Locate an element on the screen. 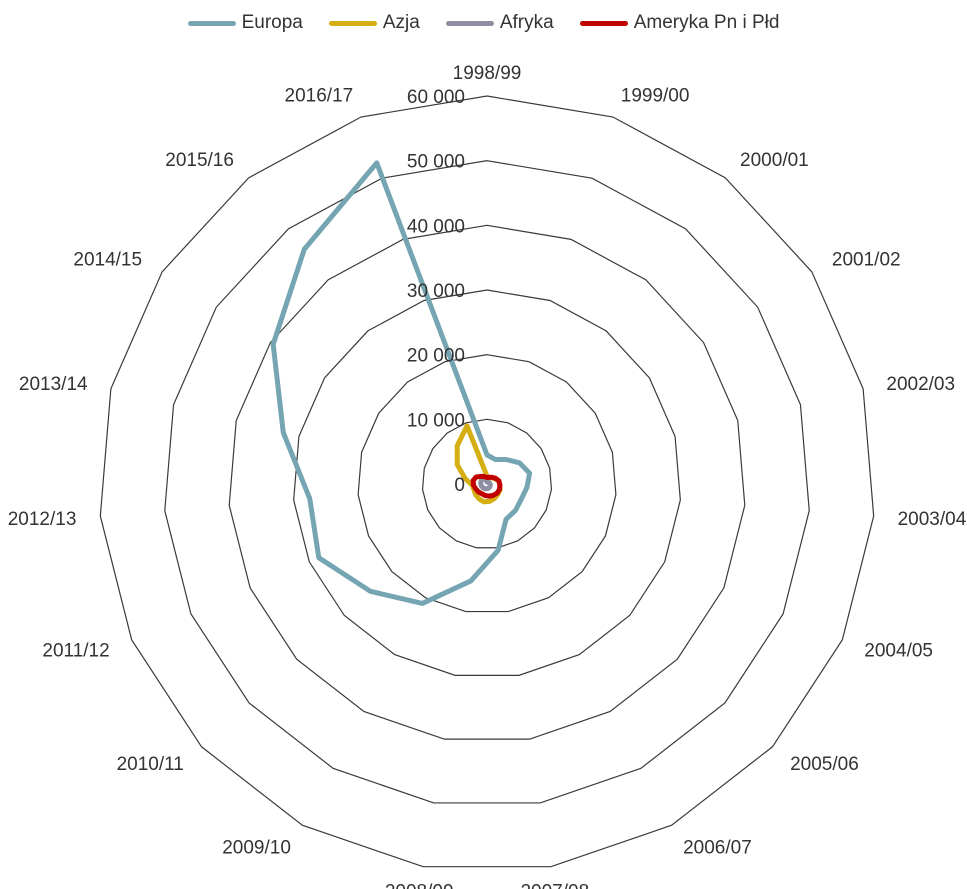 The width and height of the screenshot is (967, 889). legend-item-0: Europa is located at coordinates (245, 23).